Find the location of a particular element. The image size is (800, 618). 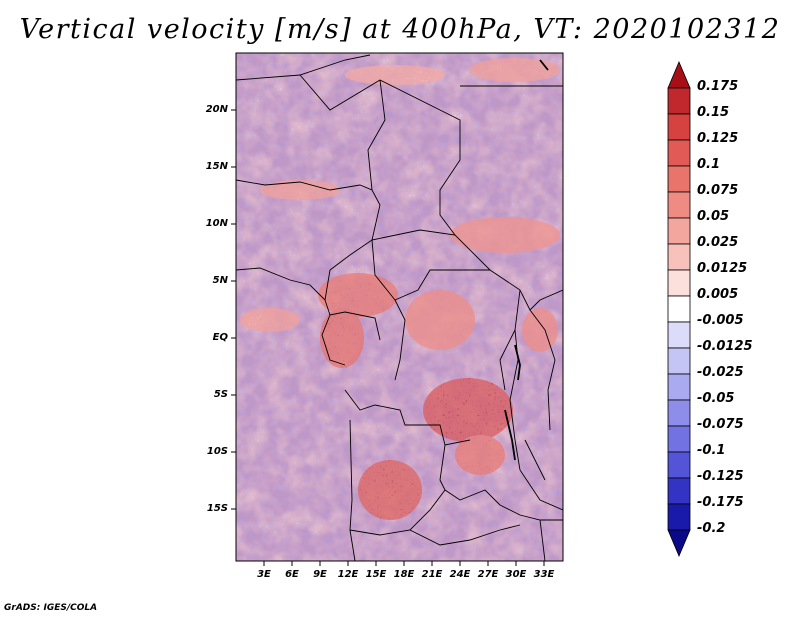

colorbar-label: 0.075 is located at coordinates (718, 190).